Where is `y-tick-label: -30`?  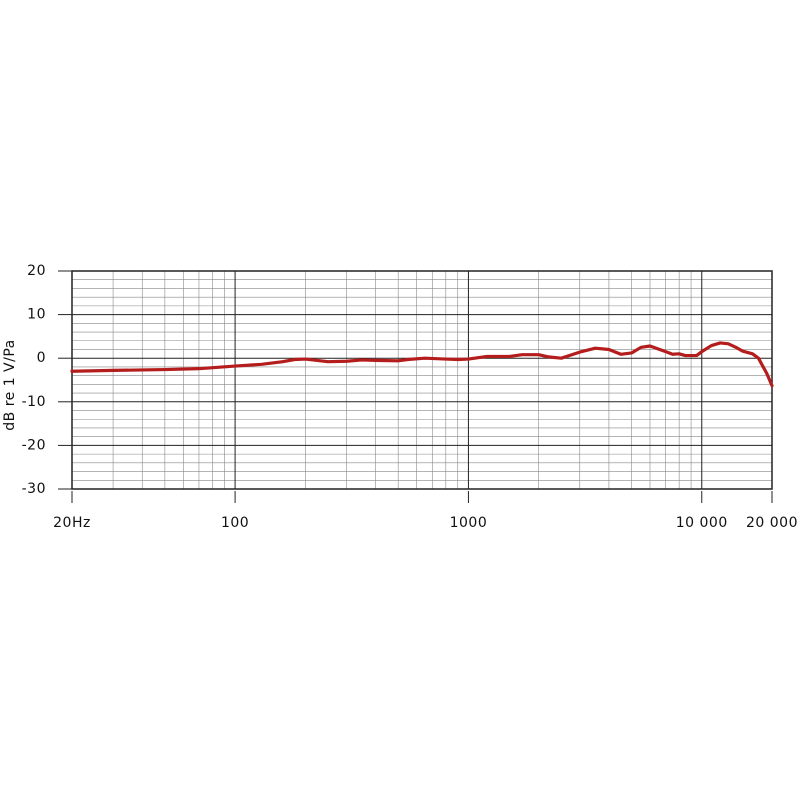
y-tick-label: -30 is located at coordinates (34, 489).